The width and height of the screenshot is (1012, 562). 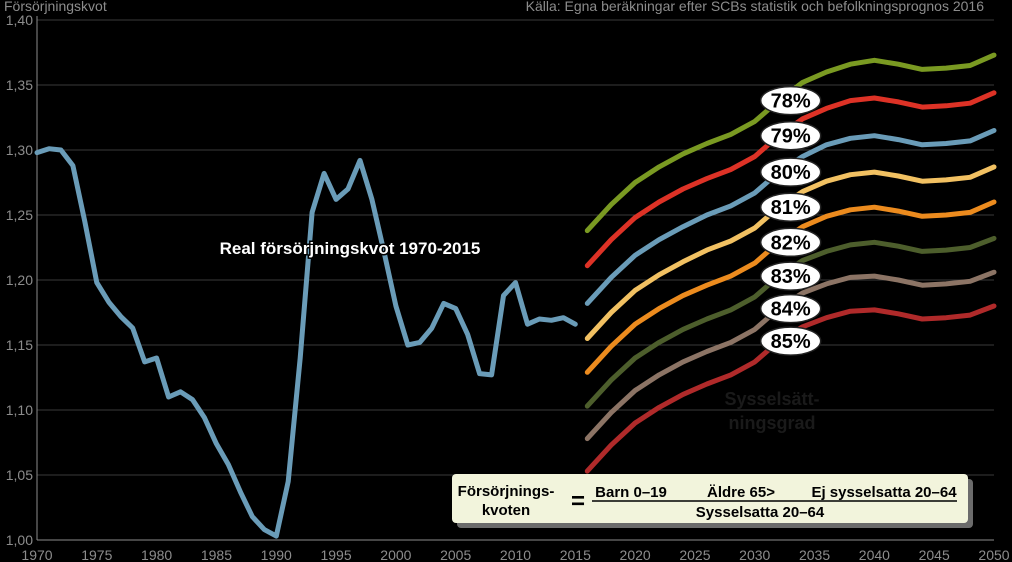 What do you see at coordinates (515, 554) in the screenshot?
I see `x-tick-label: 2010` at bounding box center [515, 554].